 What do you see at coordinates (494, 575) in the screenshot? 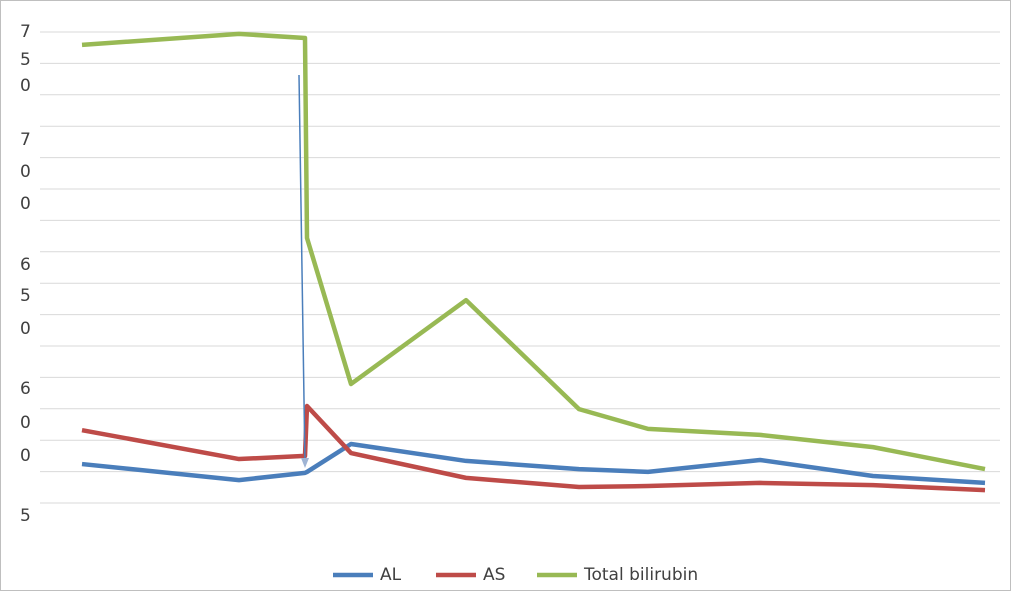
I see `legend-label: AS` at bounding box center [494, 575].